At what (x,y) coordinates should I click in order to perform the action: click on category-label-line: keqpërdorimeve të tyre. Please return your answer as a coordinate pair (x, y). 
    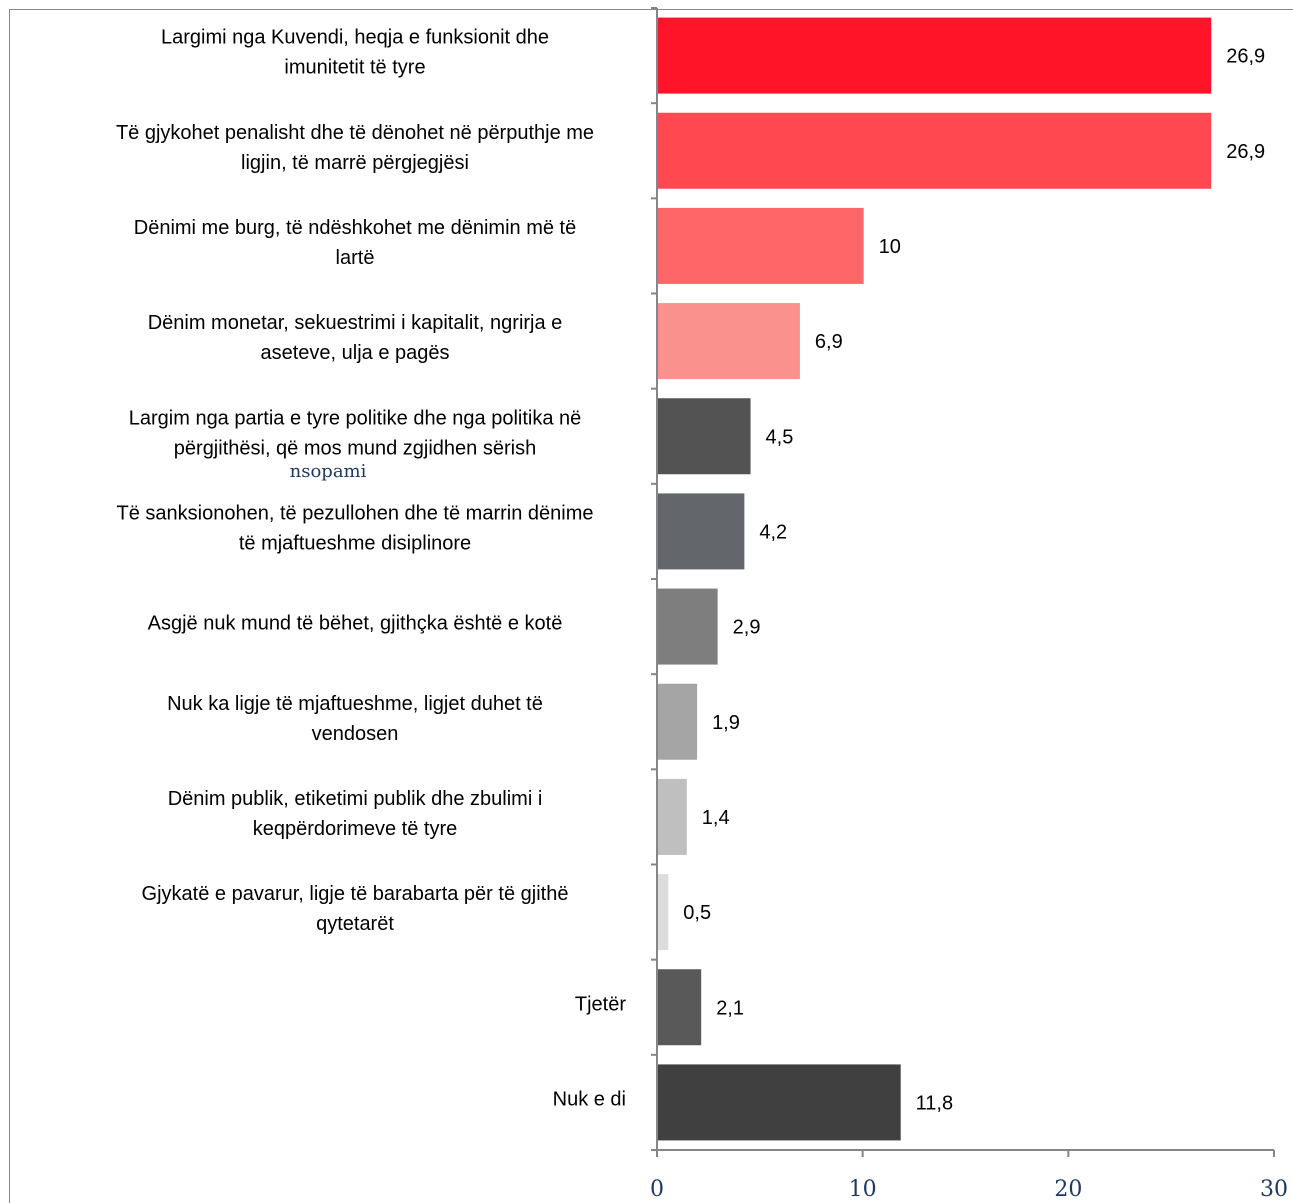
    Looking at the image, I should click on (355, 829).